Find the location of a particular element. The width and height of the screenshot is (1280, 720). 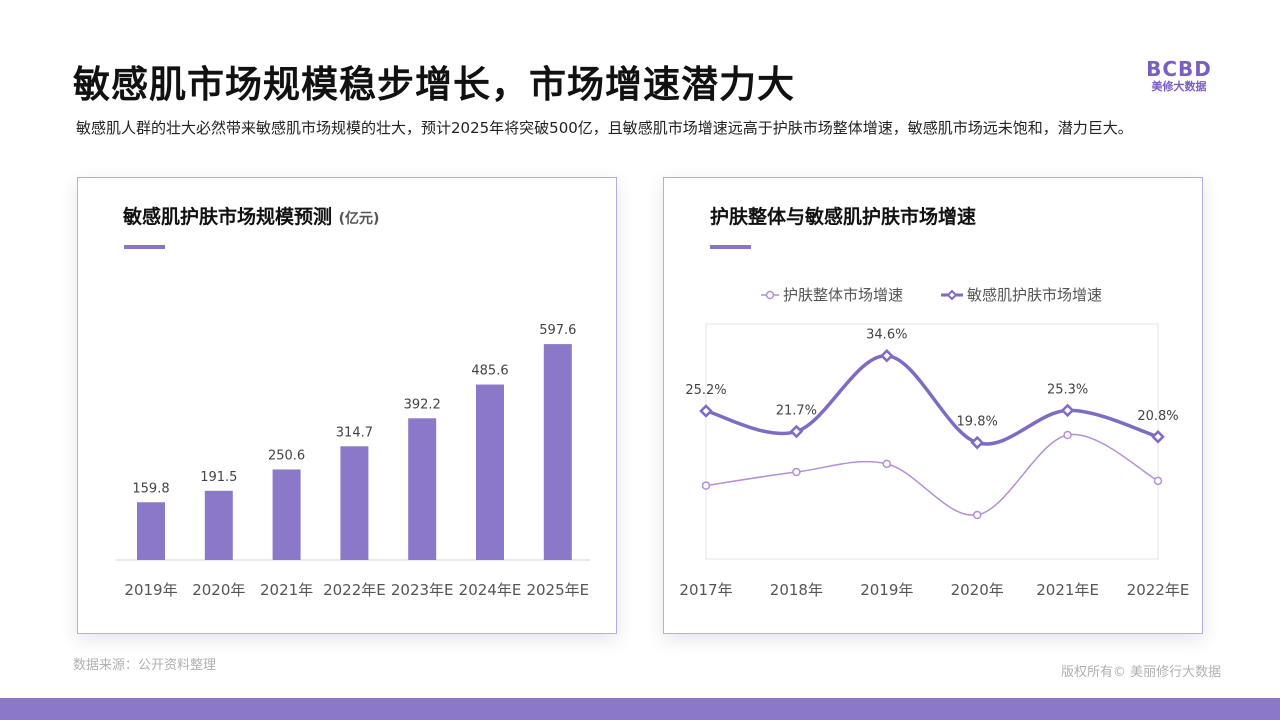

bar-x-tick-label-4: 2023年E is located at coordinates (422, 590).